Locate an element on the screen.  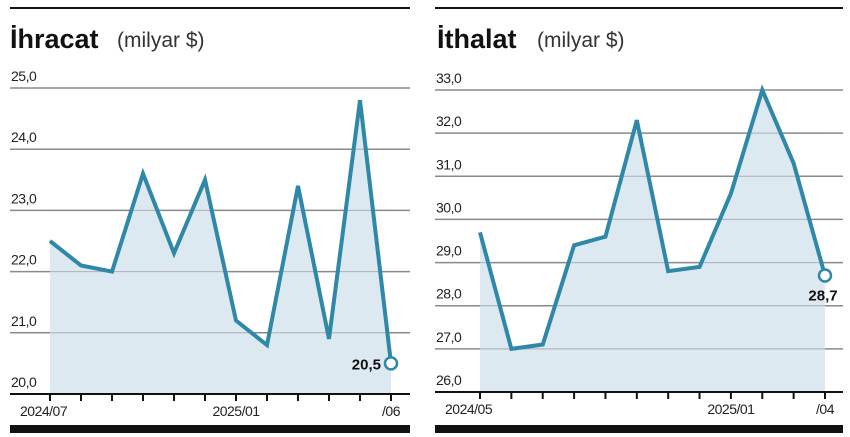
last-value-label: 28,7 is located at coordinates (822, 296).